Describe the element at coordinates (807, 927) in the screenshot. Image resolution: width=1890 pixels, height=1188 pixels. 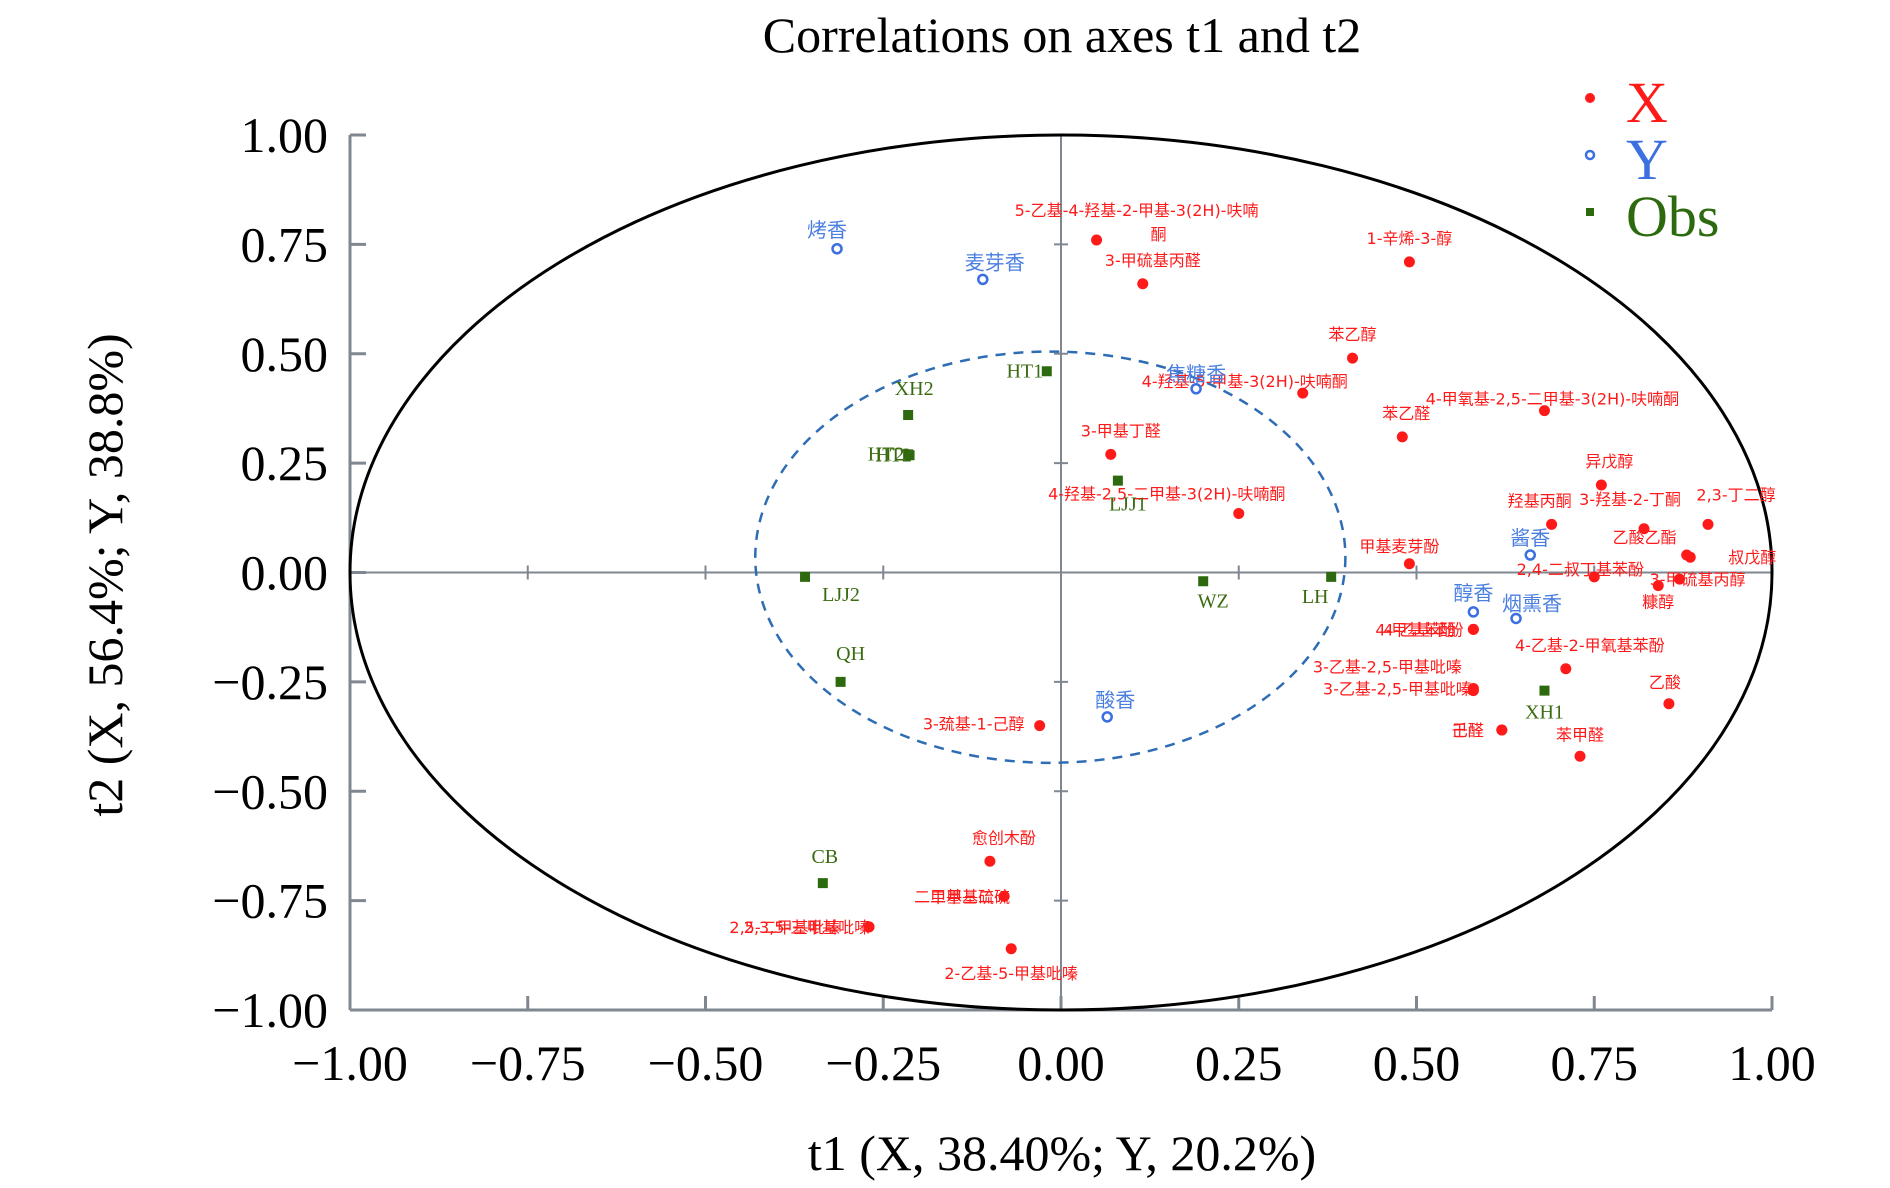
I see `point-label: 2,3,5-三甲基吡嗪` at that location.